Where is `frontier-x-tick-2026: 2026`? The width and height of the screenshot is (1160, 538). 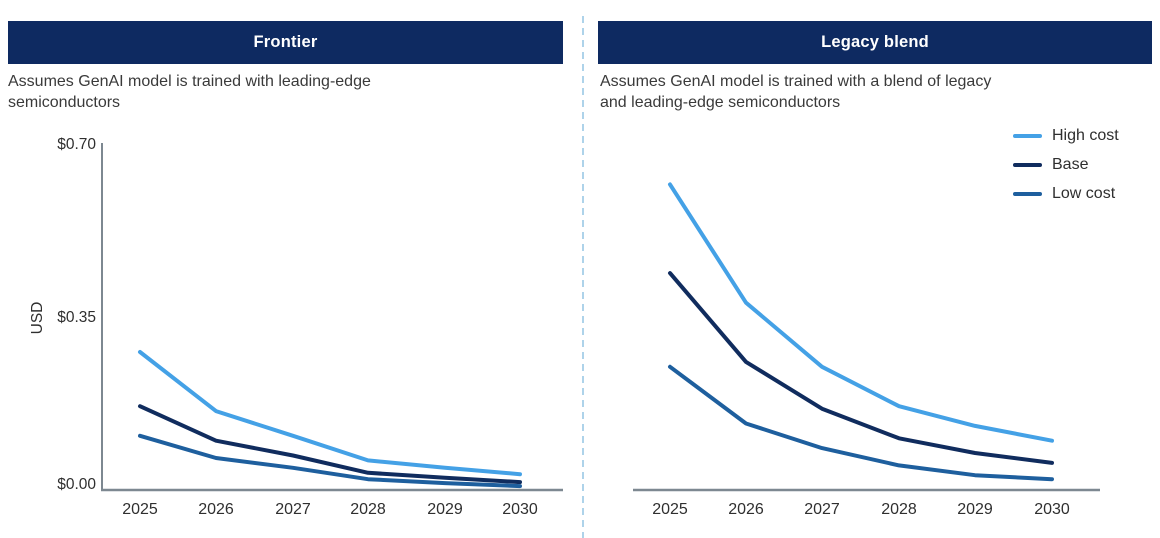
frontier-x-tick-2026: 2026 is located at coordinates (216, 509).